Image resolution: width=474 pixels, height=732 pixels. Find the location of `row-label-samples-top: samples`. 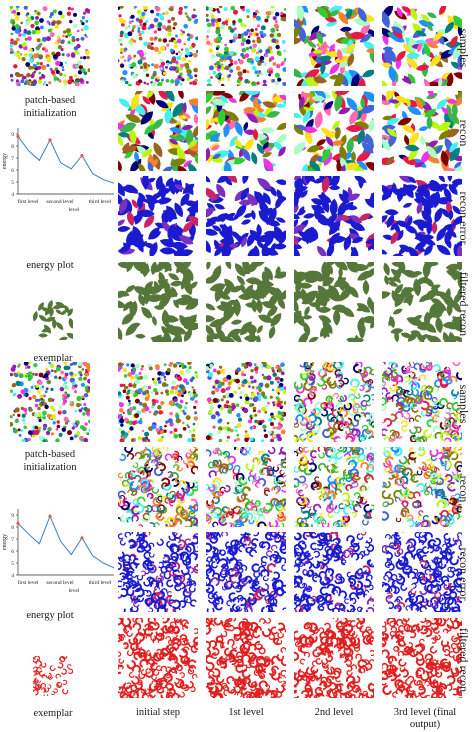

row-label-samples-top: samples is located at coordinates (464, 48).